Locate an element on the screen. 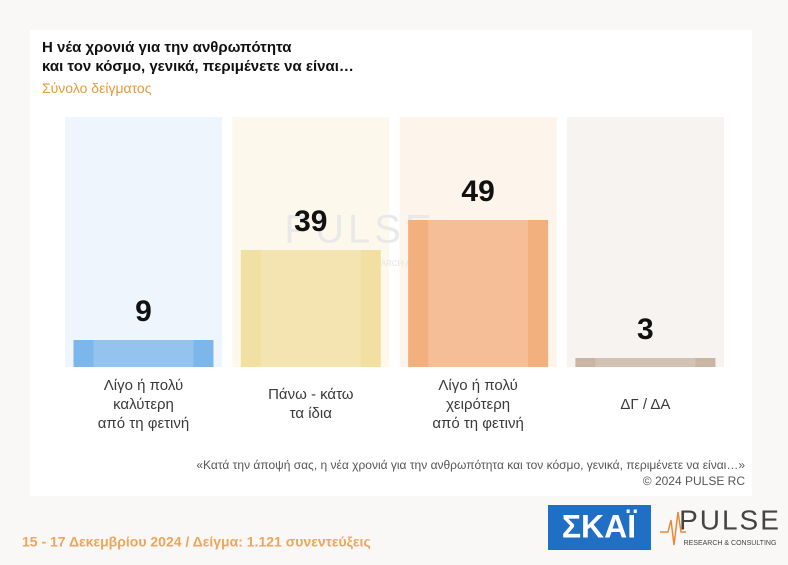 This screenshot has width=788, height=565. pulse-logo-tagline: RESEARCH & CONSULTING is located at coordinates (730, 543).